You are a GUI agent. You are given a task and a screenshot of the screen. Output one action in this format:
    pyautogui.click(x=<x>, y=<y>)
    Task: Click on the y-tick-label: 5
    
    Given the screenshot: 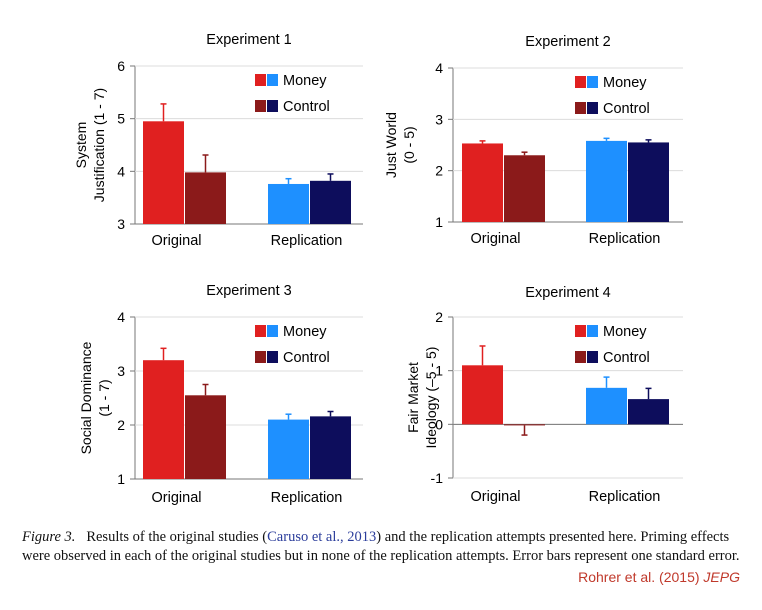 What is the action you would take?
    pyautogui.click(x=121, y=119)
    